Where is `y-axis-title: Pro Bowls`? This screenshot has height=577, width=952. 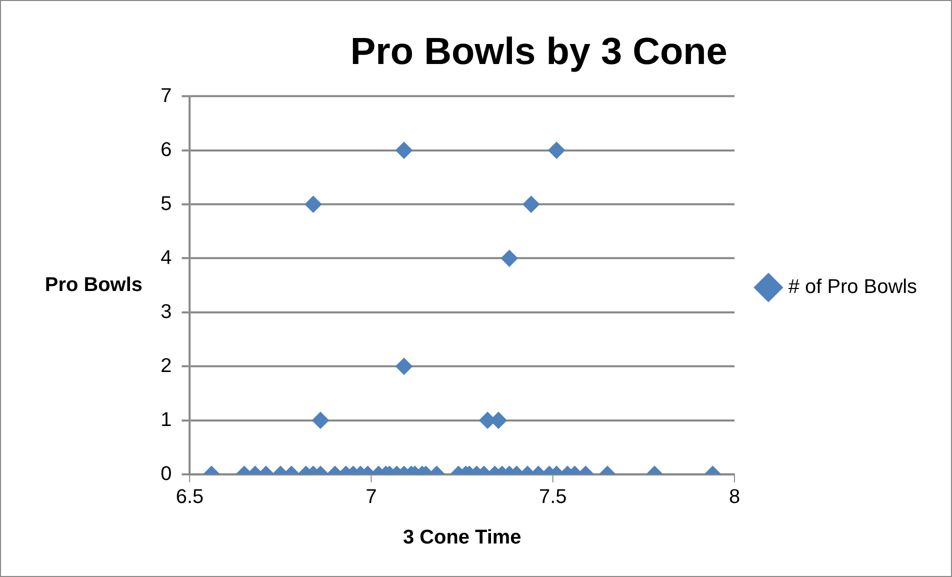
y-axis-title: Pro Bowls is located at coordinates (93, 285).